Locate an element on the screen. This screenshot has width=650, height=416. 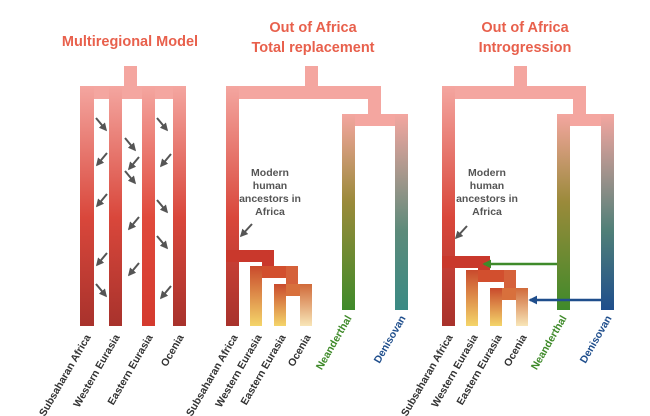
gene-flow-arrows is located at coordinates (133, 208).